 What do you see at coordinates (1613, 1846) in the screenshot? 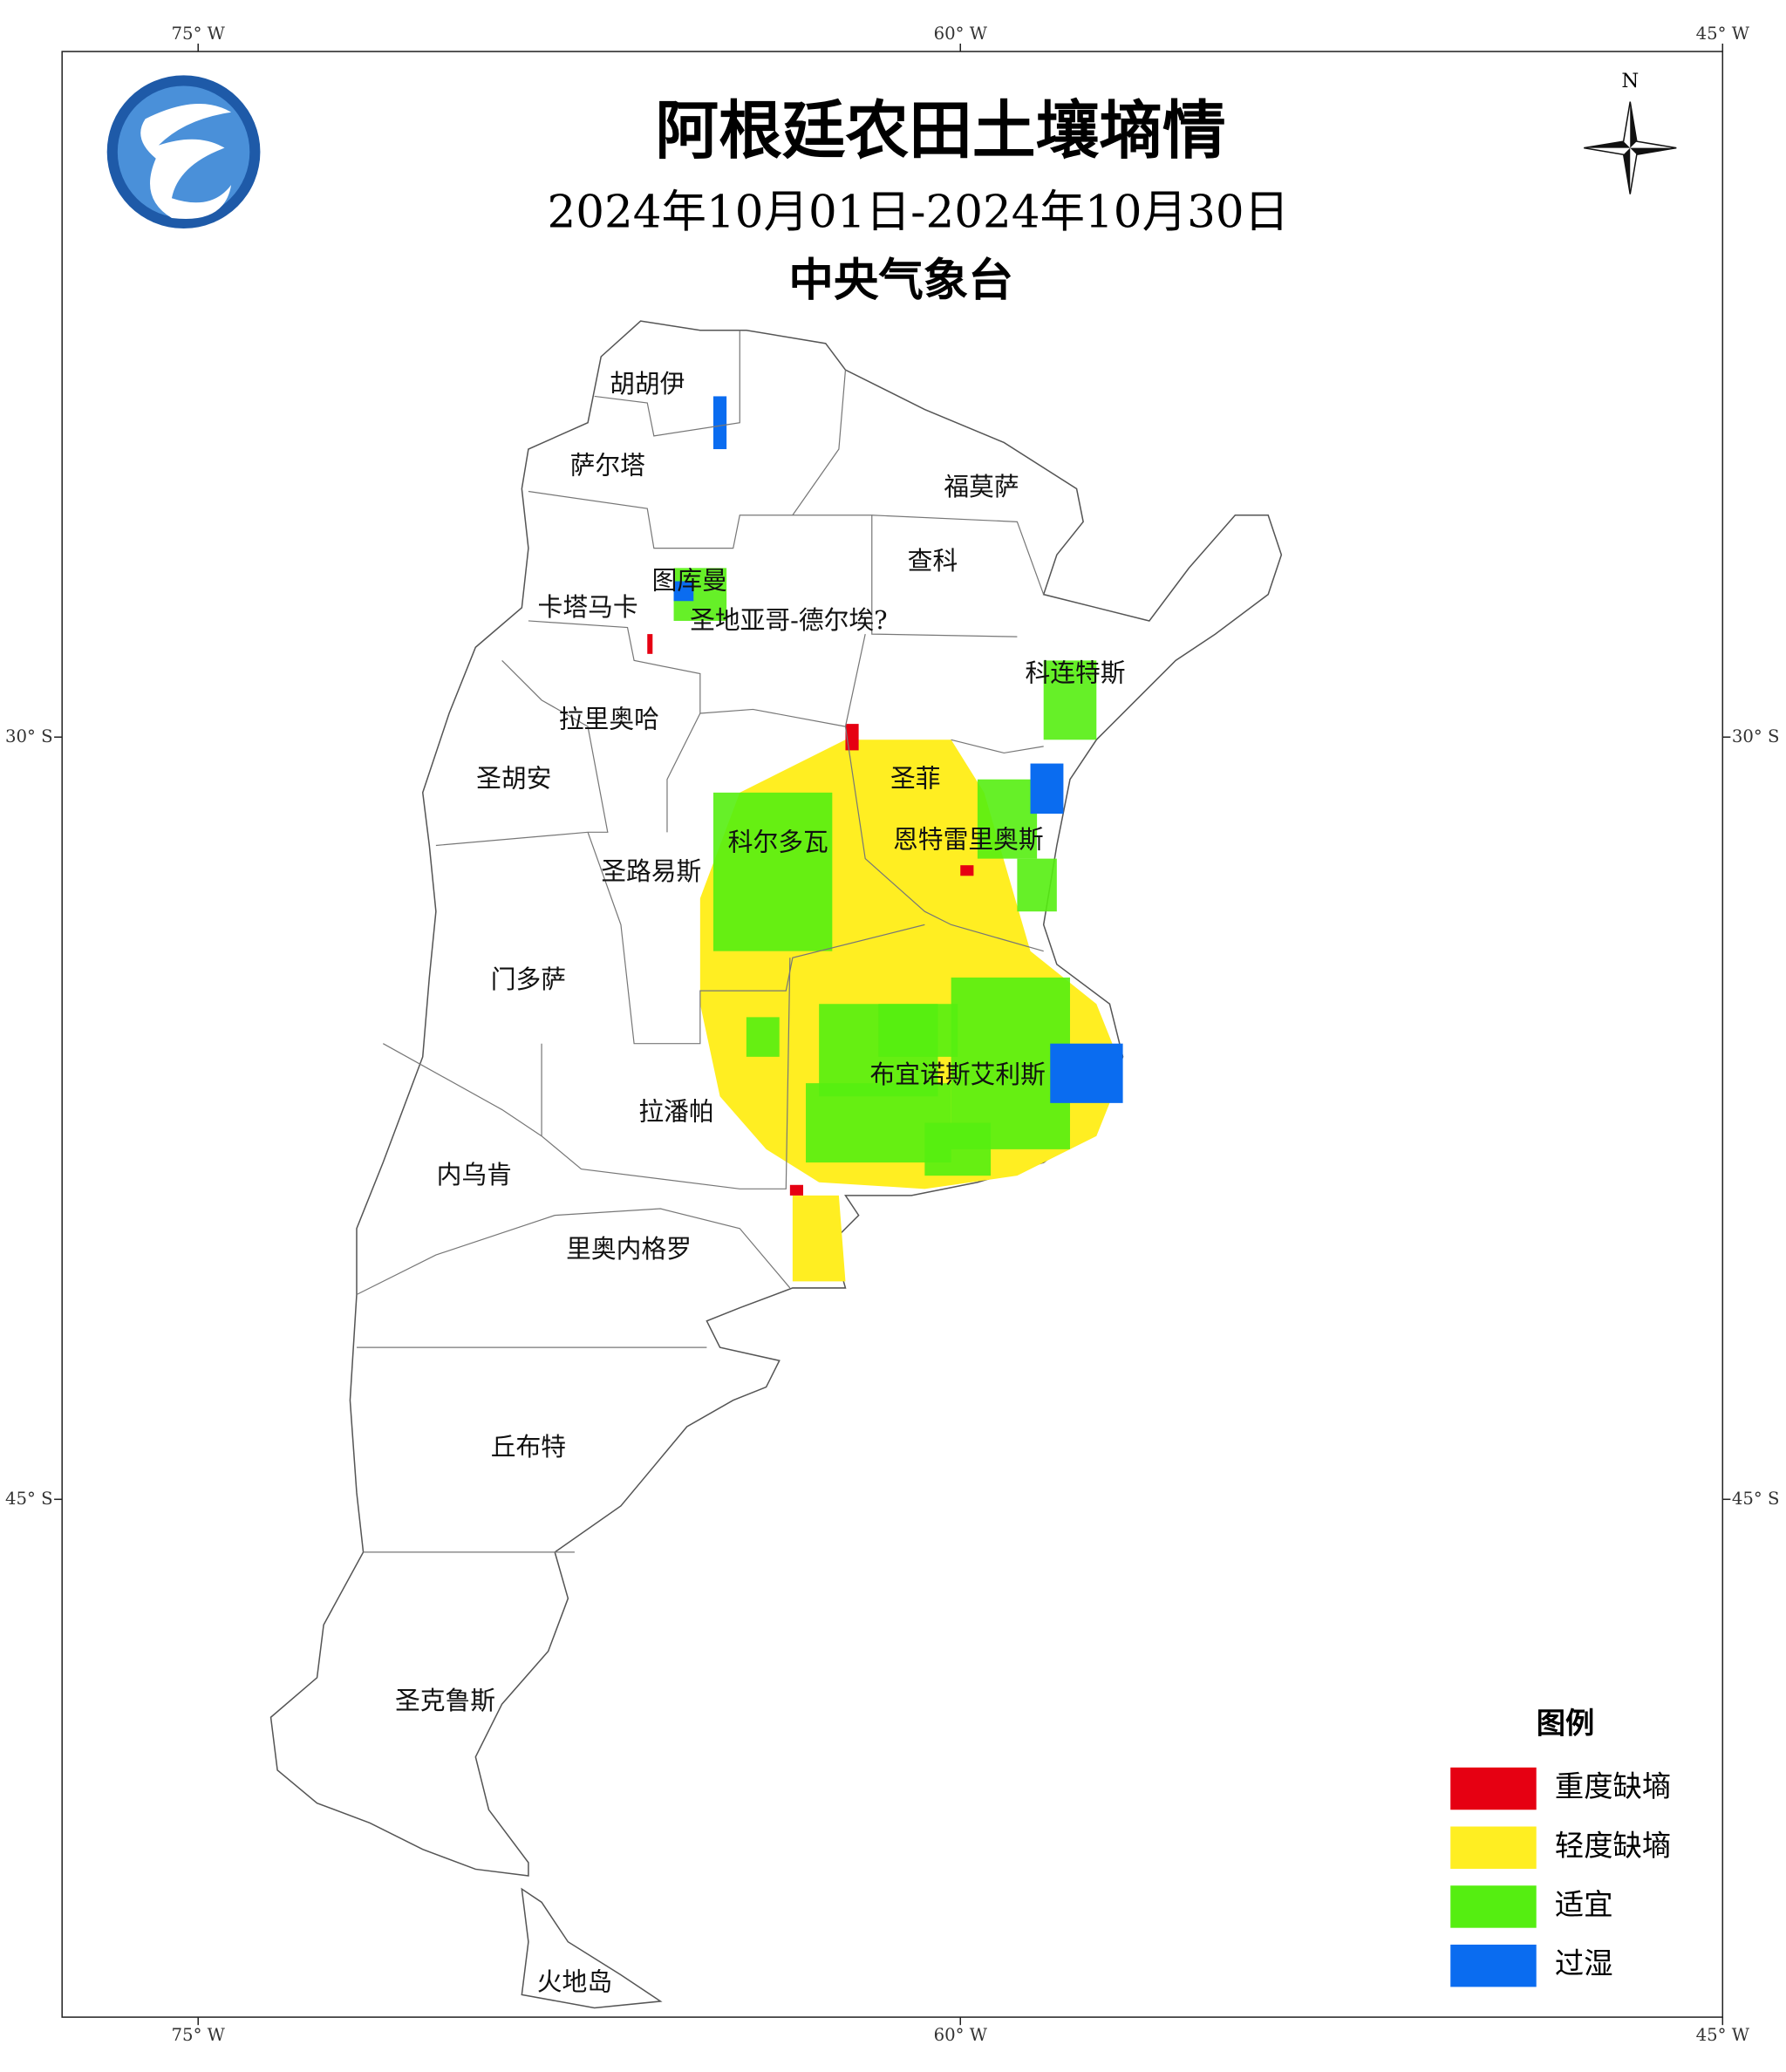
I see `legend-label: 轻度缺墒` at bounding box center [1613, 1846].